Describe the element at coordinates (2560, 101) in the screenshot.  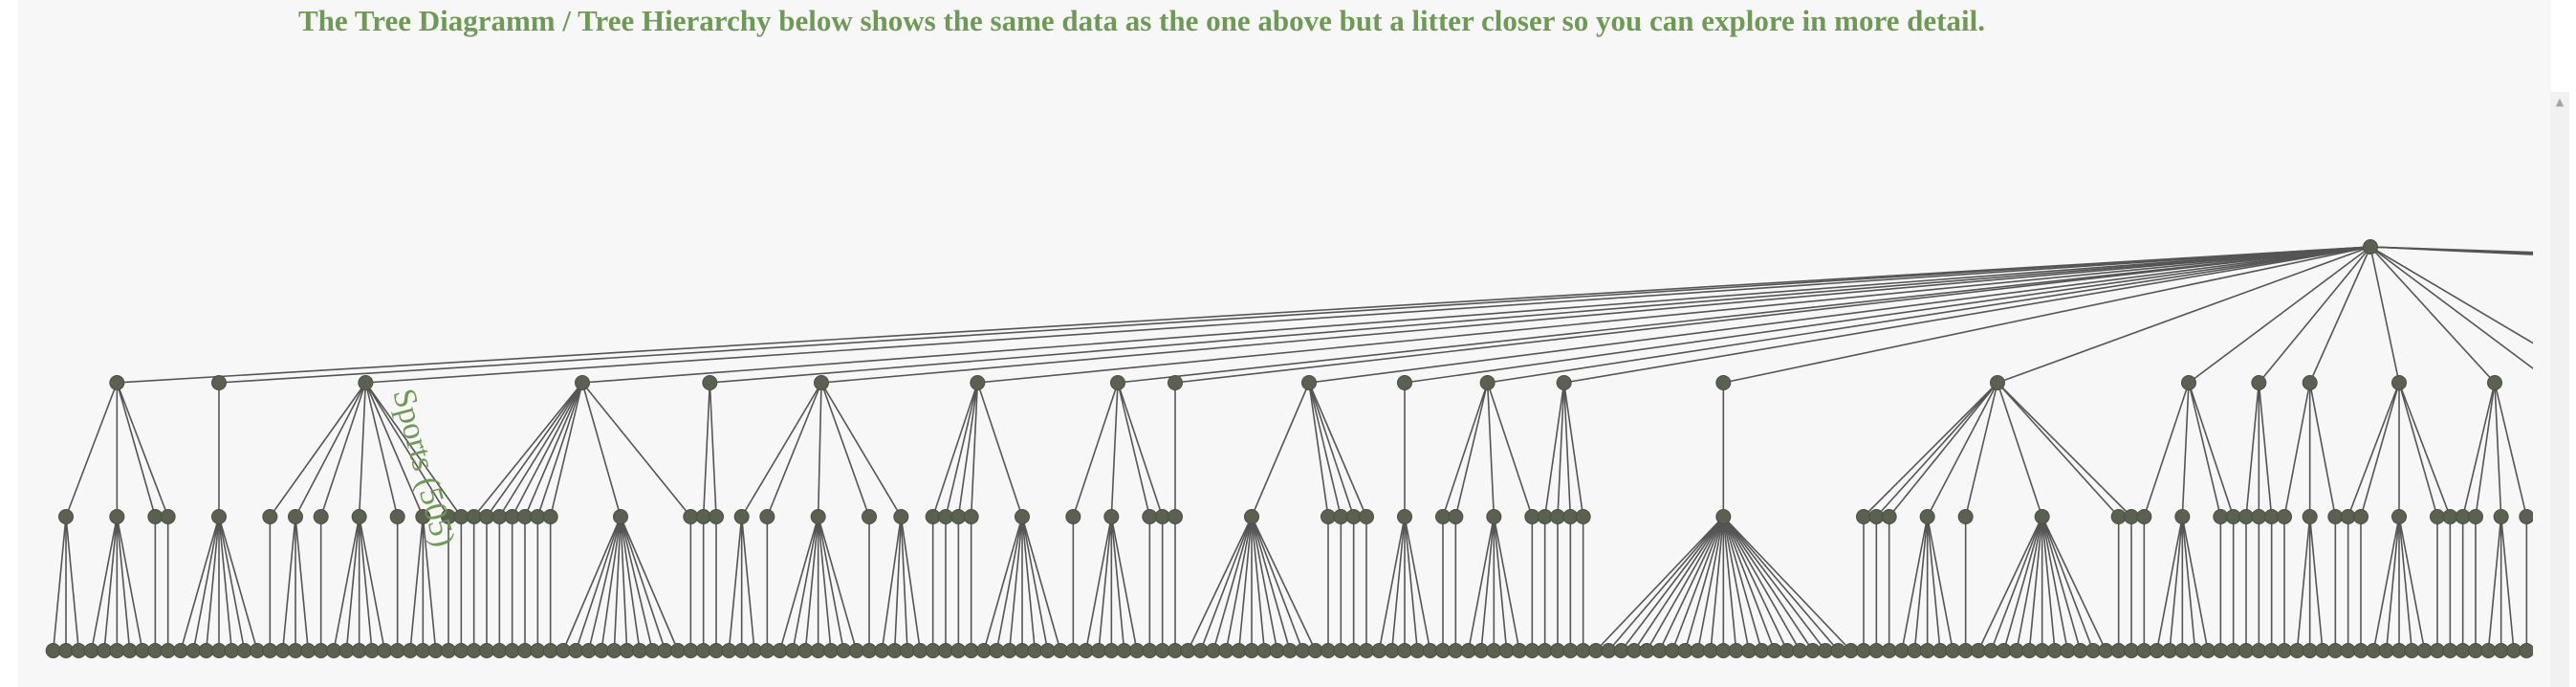
I see `scroll-up-arrow-icon: ▲` at that location.